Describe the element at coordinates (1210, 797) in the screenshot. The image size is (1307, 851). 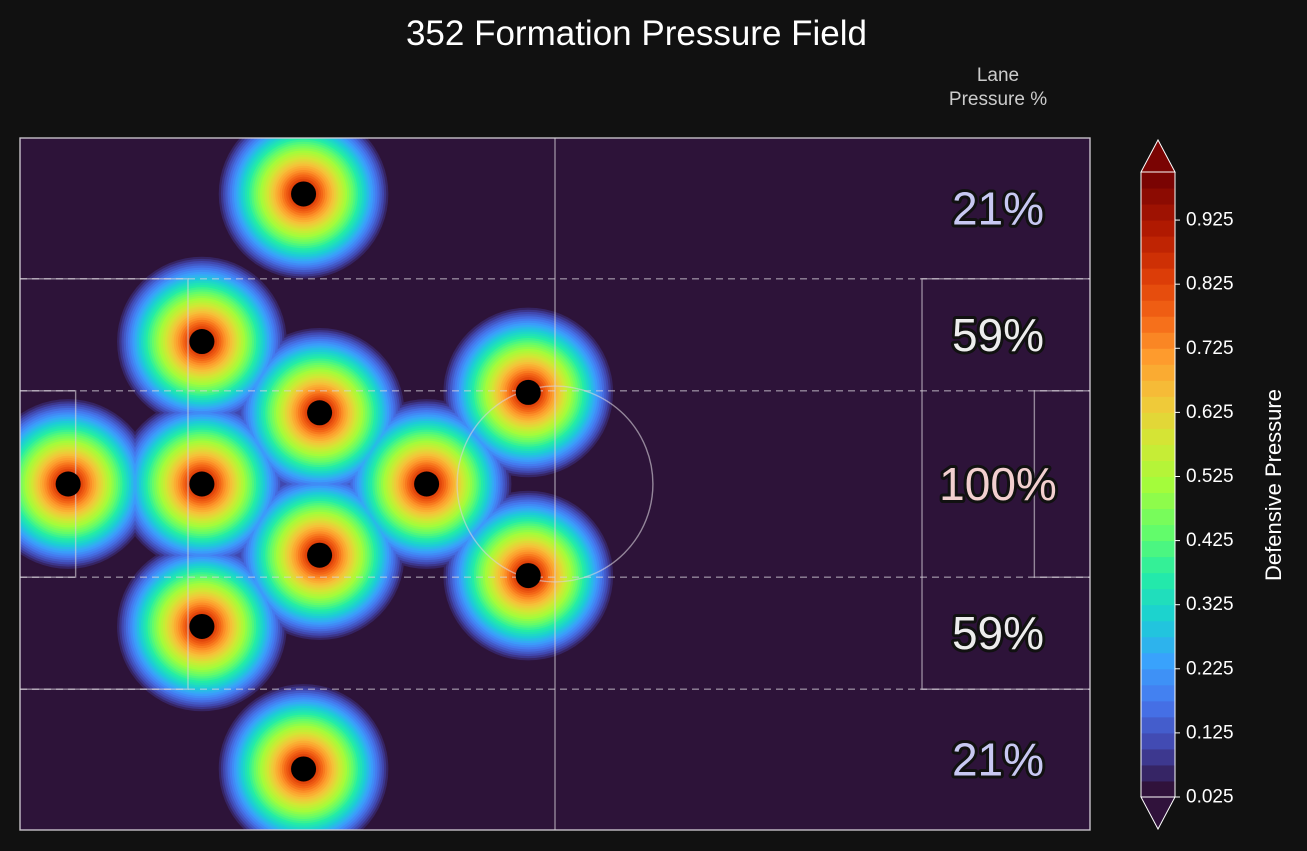
I see `colorbar-tick-label: 0.025` at that location.